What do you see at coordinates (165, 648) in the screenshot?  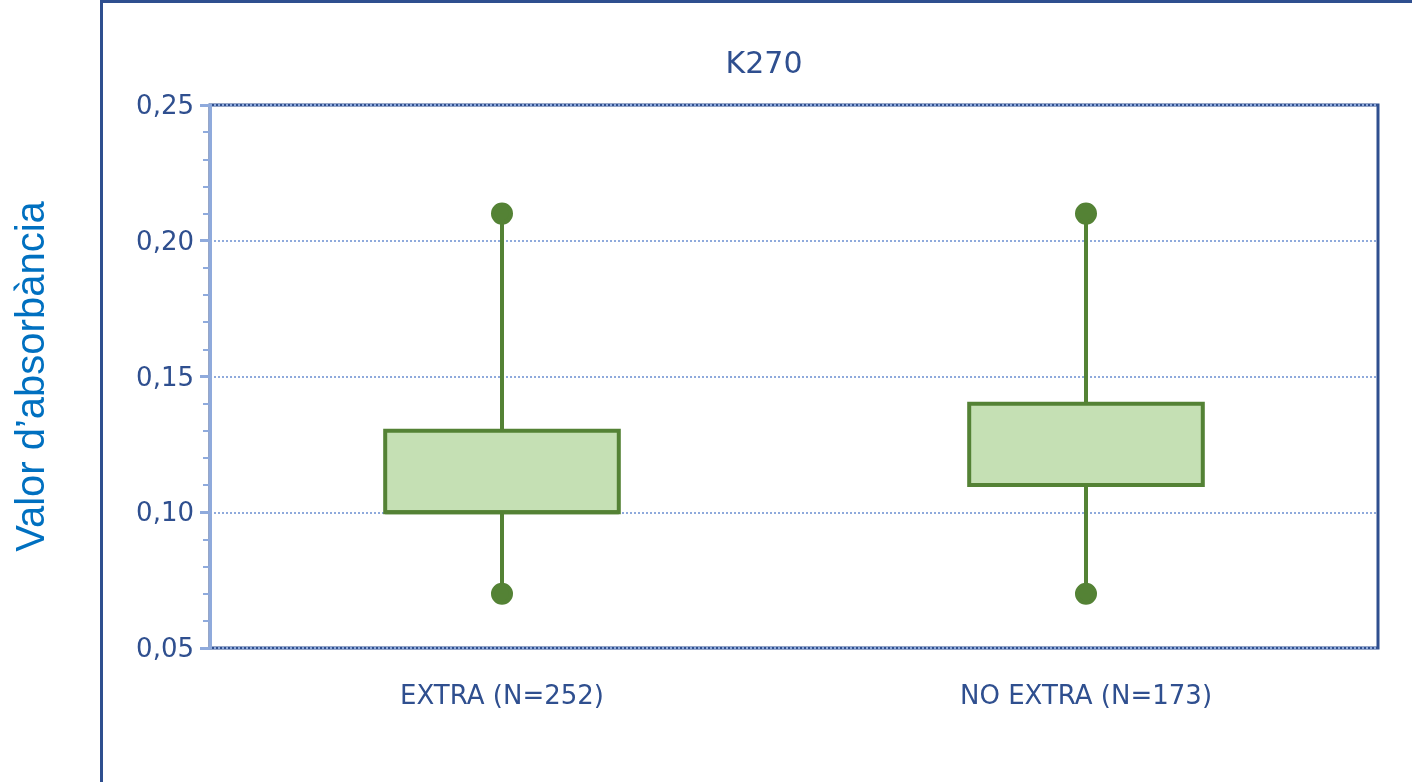 I see `y-tick-label: 0,05` at bounding box center [165, 648].